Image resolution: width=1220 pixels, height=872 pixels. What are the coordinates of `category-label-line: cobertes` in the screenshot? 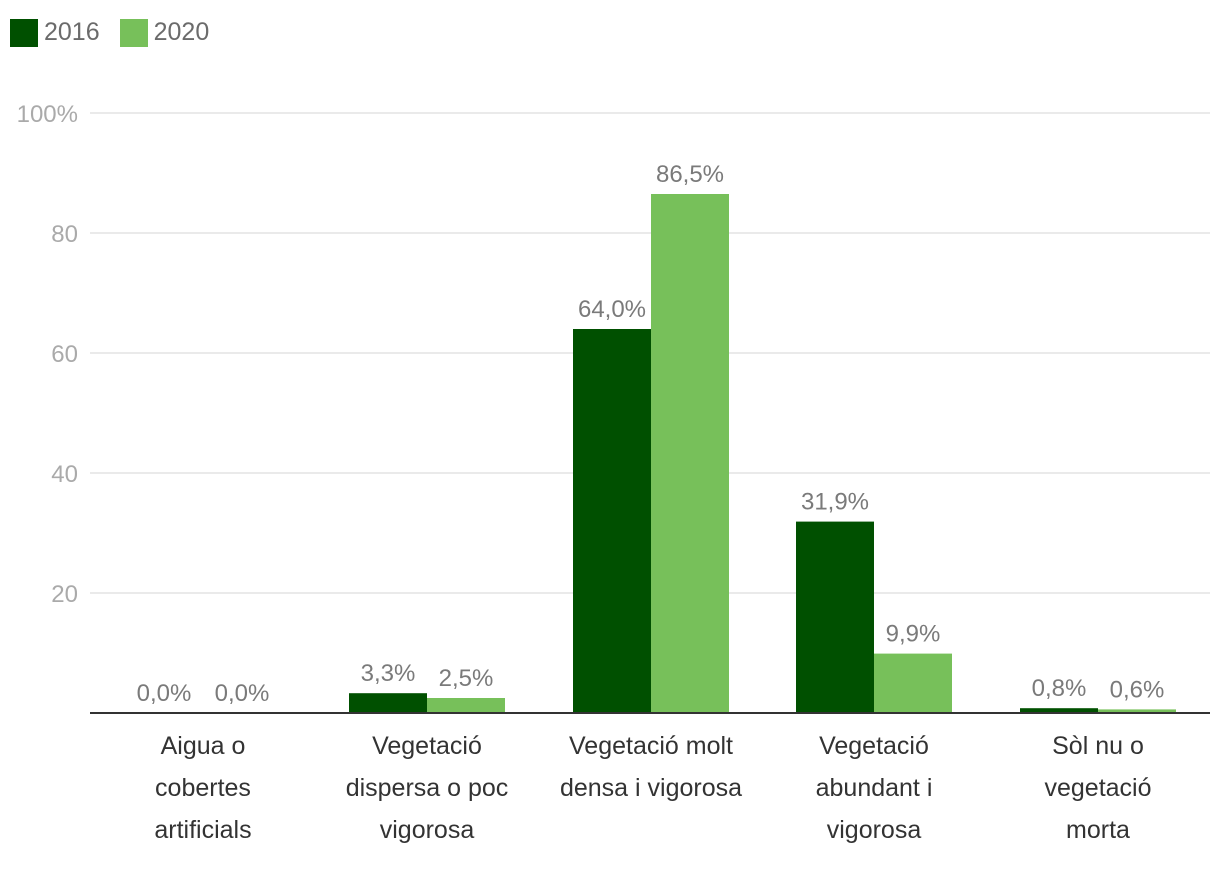 It's located at (203, 788).